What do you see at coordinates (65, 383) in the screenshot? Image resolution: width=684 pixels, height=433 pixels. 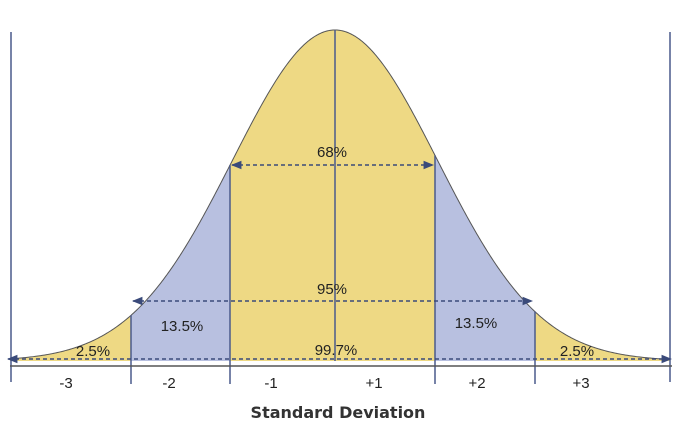 I see `tick-minus3: -3` at bounding box center [65, 383].